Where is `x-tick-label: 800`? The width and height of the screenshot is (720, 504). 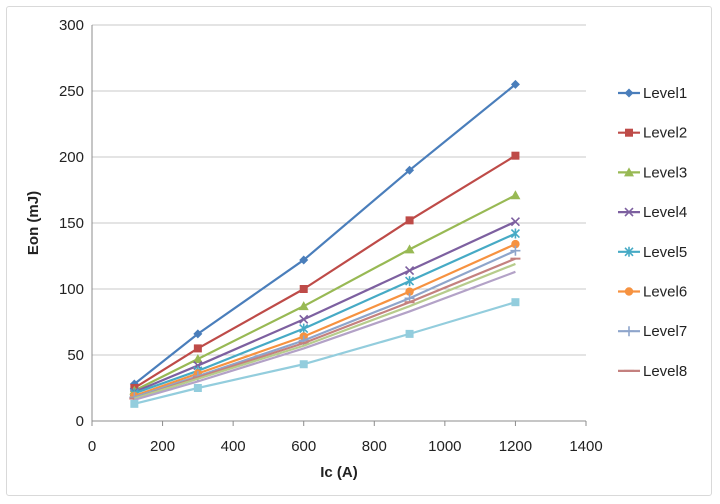
x-tick-label: 800 is located at coordinates (374, 446).